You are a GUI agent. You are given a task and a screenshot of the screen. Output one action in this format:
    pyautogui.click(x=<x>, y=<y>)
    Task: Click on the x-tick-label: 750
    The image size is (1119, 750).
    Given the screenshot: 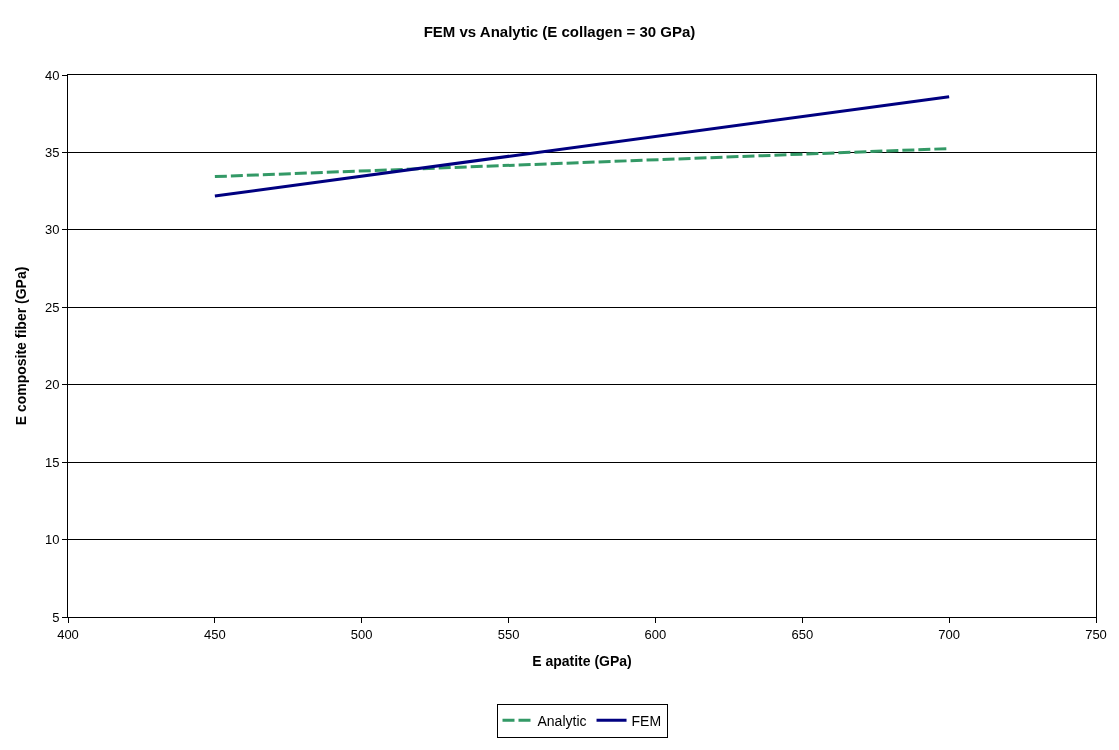 What is the action you would take?
    pyautogui.click(x=1096, y=634)
    